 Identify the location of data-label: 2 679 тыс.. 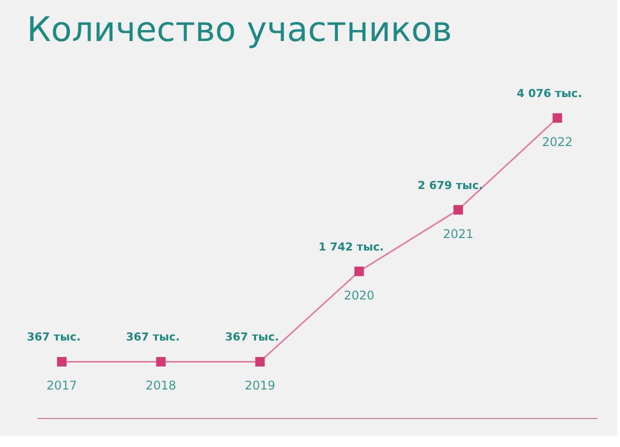
(450, 185).